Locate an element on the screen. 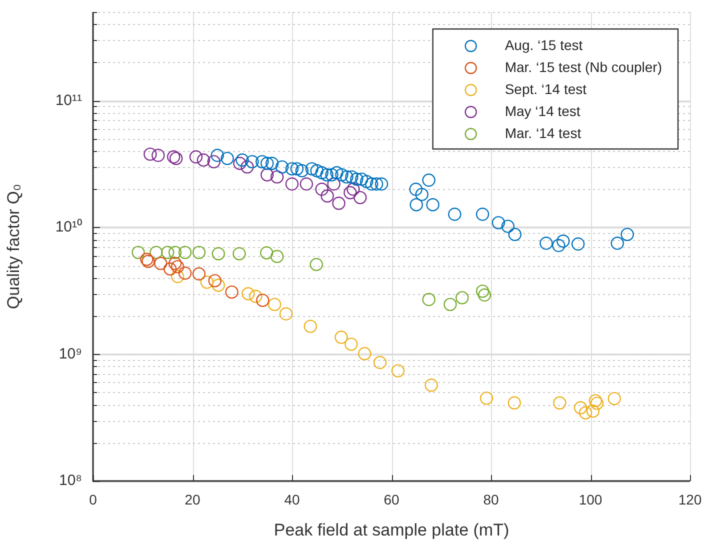 The width and height of the screenshot is (717, 545). x-tick-label: 0 is located at coordinates (93, 499).